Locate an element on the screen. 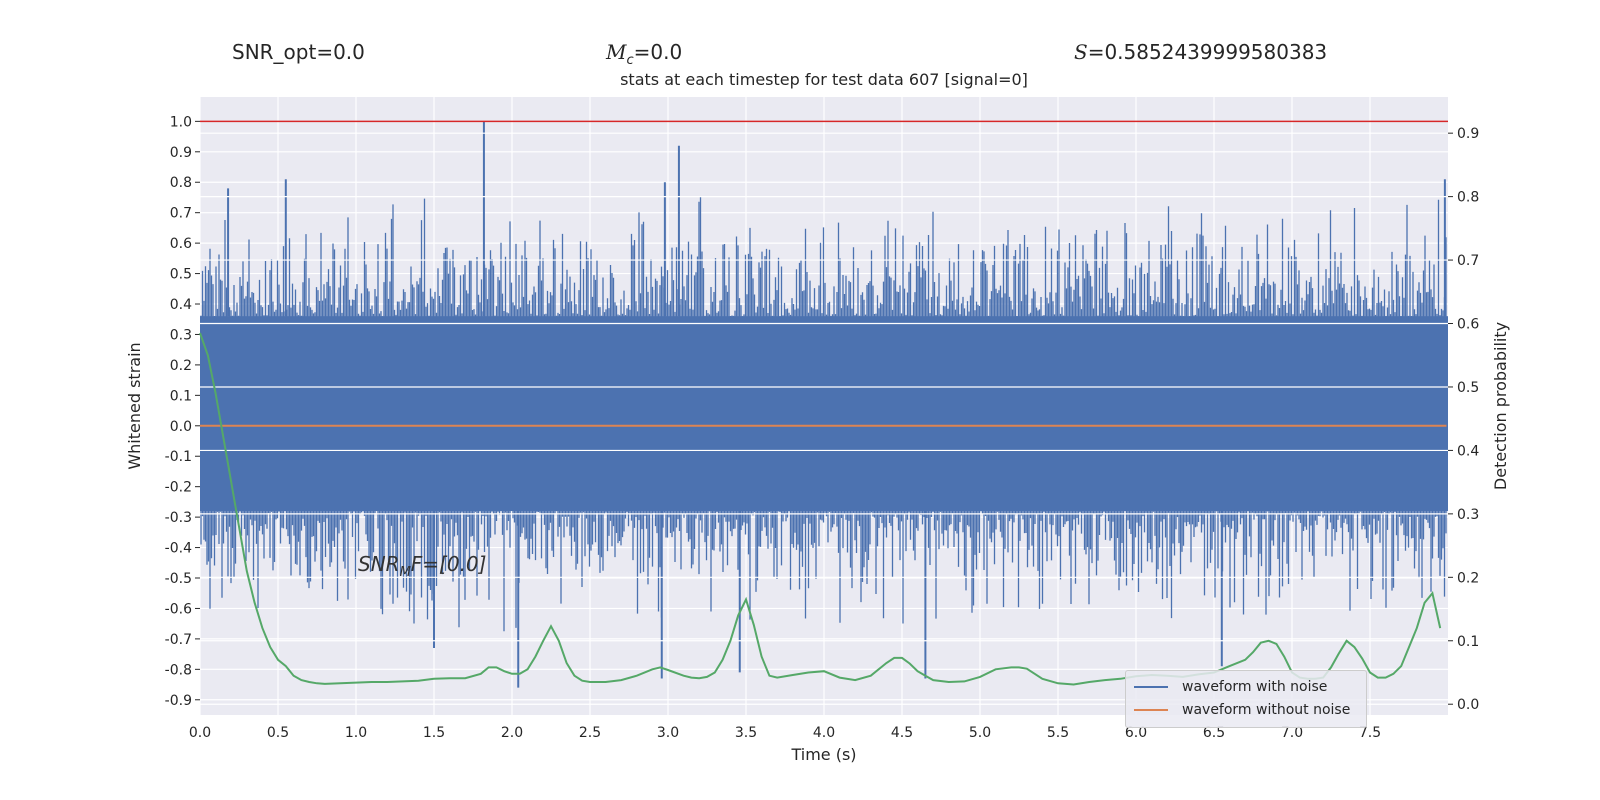  snr-mf-annotation: SNRMF=[0.0] is located at coordinates (422, 566).